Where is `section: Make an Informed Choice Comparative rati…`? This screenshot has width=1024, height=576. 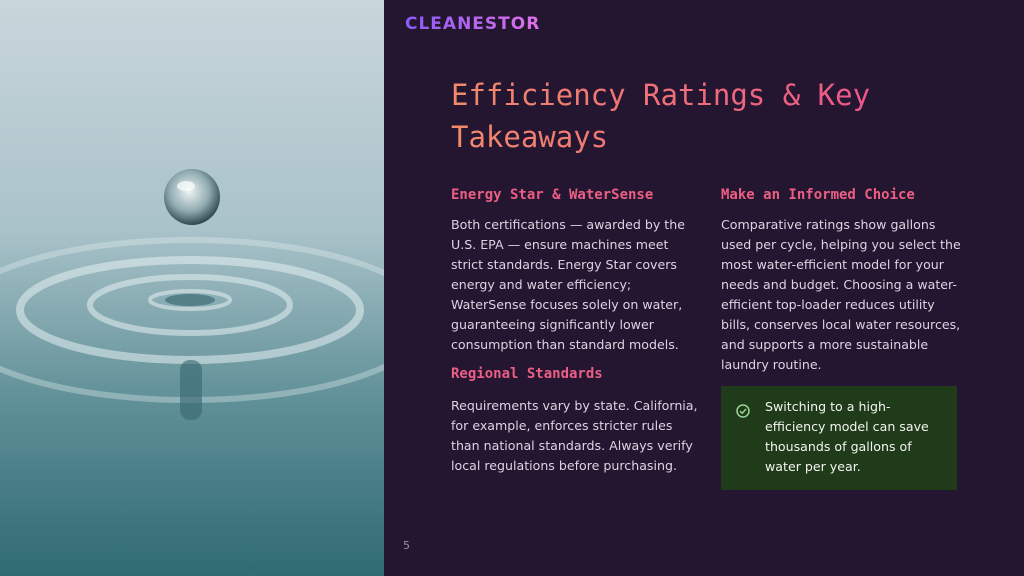
section: Make an Informed Choice Comparative rati… is located at coordinates (841, 281).